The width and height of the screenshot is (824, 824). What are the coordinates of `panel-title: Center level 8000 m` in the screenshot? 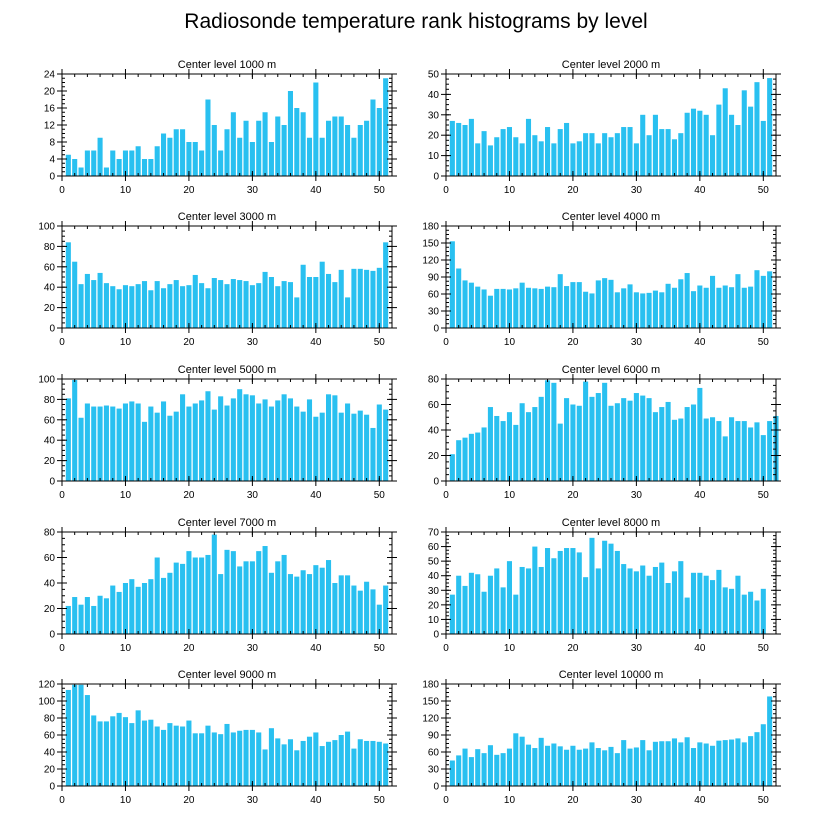 It's located at (611, 523).